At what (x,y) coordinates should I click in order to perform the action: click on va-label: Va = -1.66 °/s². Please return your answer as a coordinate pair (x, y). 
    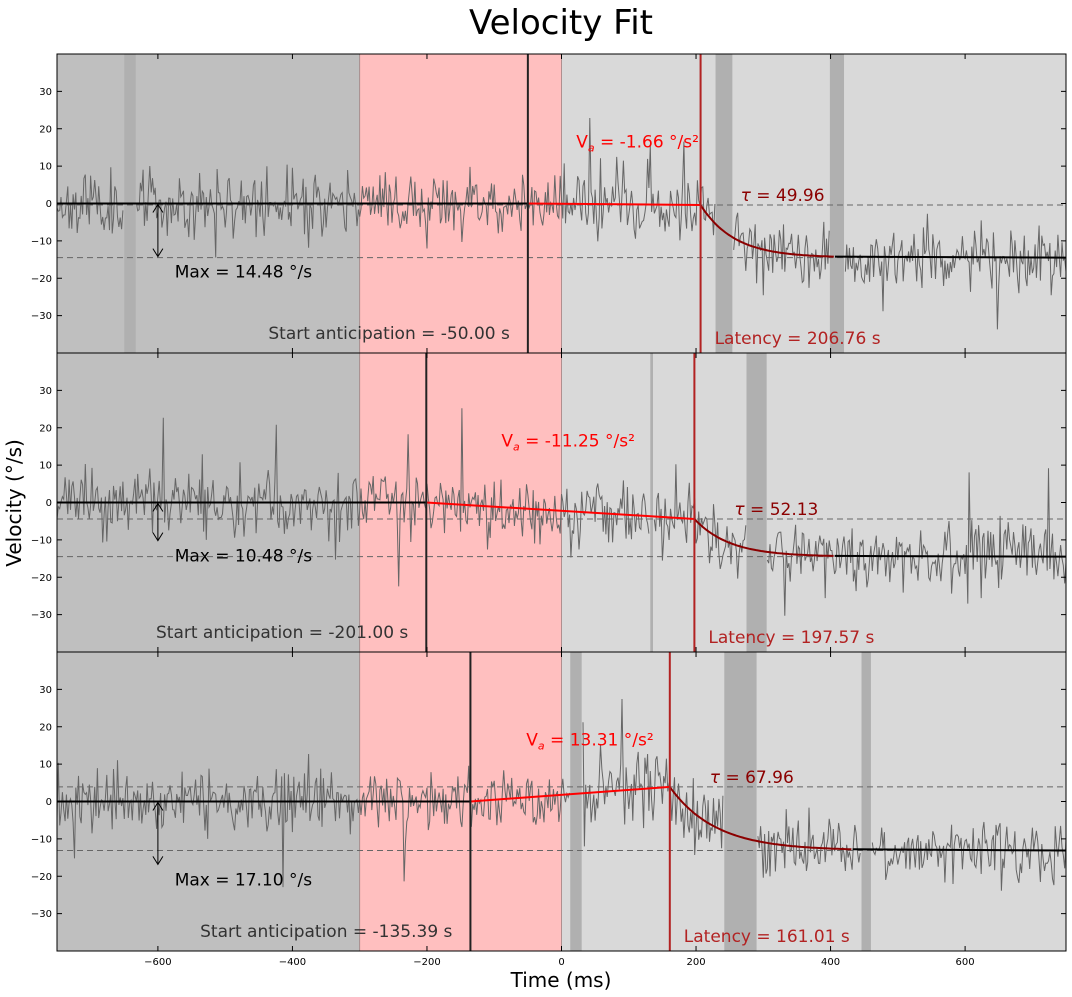
    Looking at the image, I should click on (637, 143).